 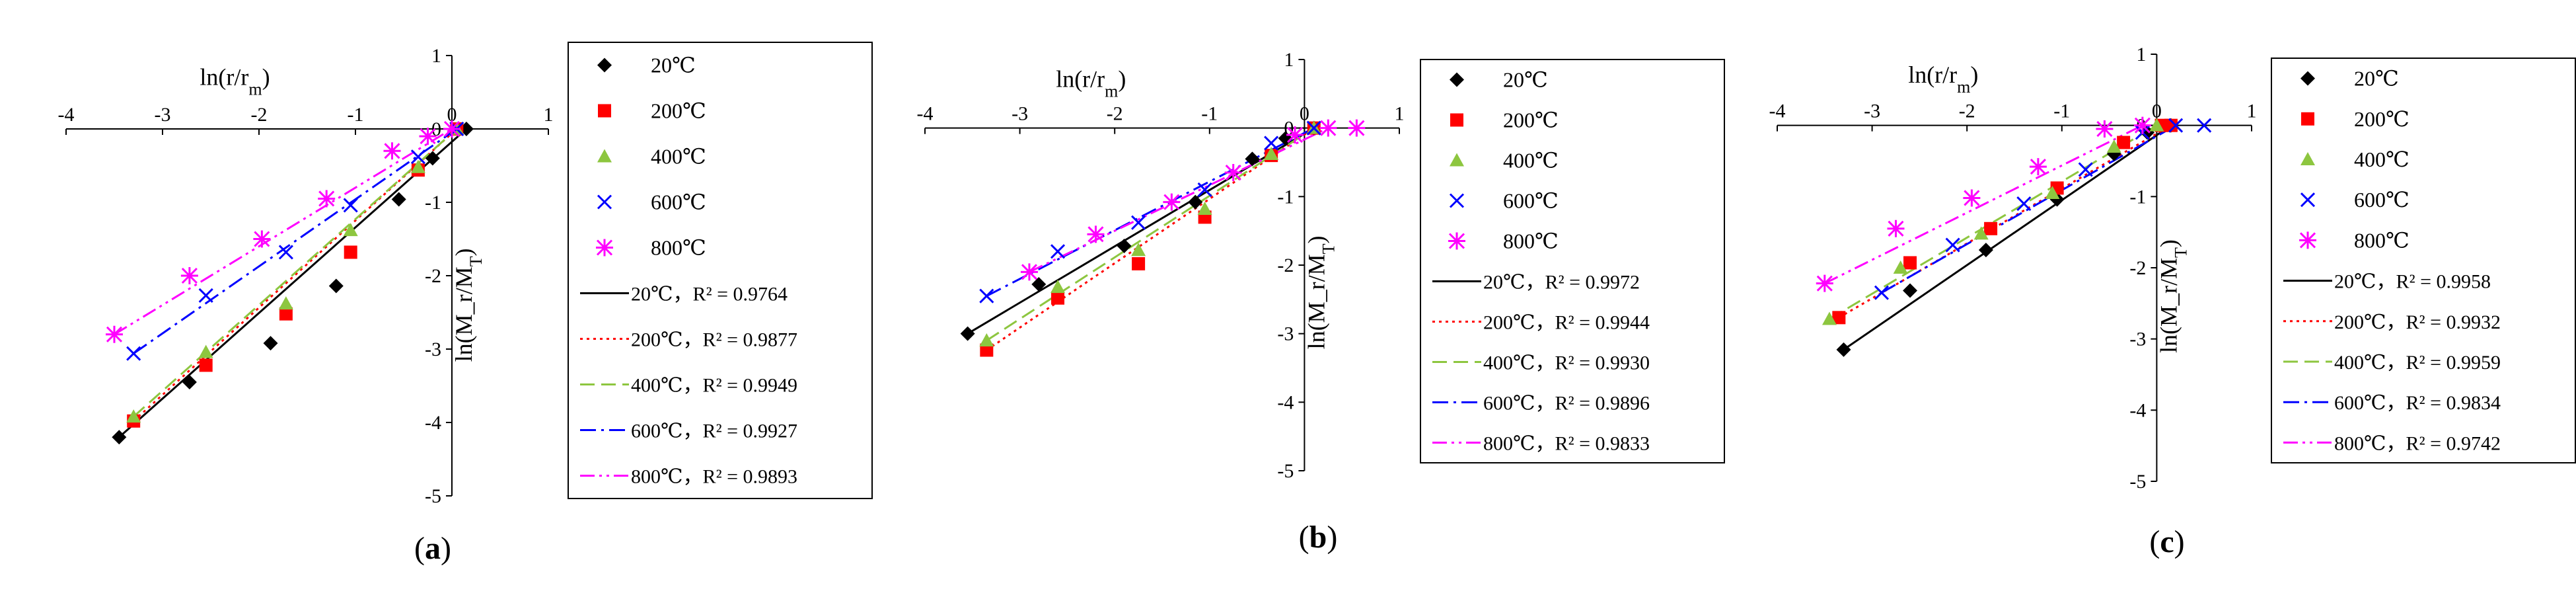 What do you see at coordinates (714, 386) in the screenshot?
I see `legend-fit-label: 400℃，R² = 0.9949` at bounding box center [714, 386].